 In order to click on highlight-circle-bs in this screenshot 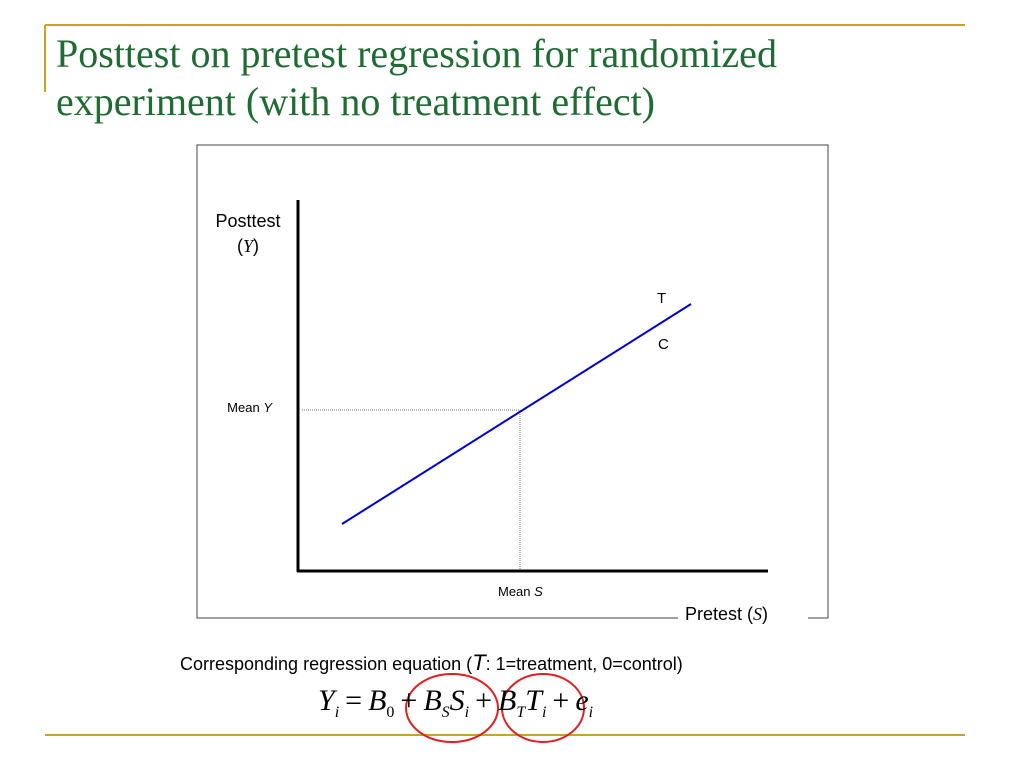, I will do `click(452, 708)`.